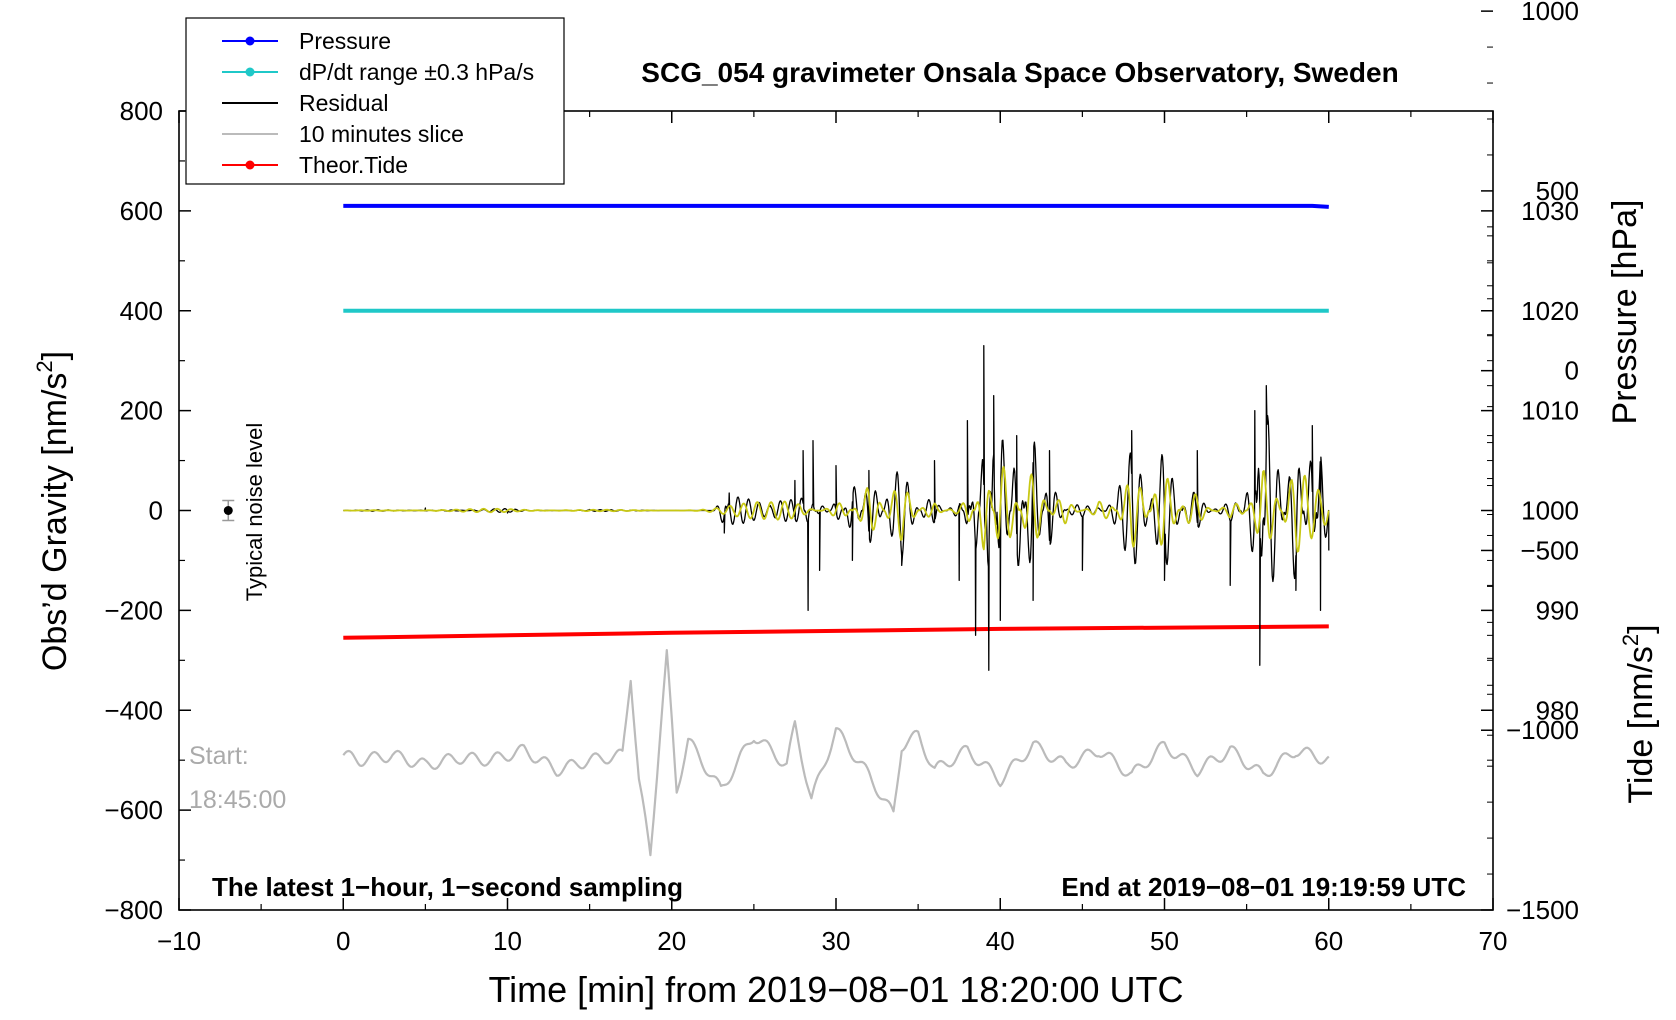 Image resolution: width=1676 pixels, height=1020 pixels. Describe the element at coordinates (179, 941) in the screenshot. I see `x-tick-label: −10` at that location.